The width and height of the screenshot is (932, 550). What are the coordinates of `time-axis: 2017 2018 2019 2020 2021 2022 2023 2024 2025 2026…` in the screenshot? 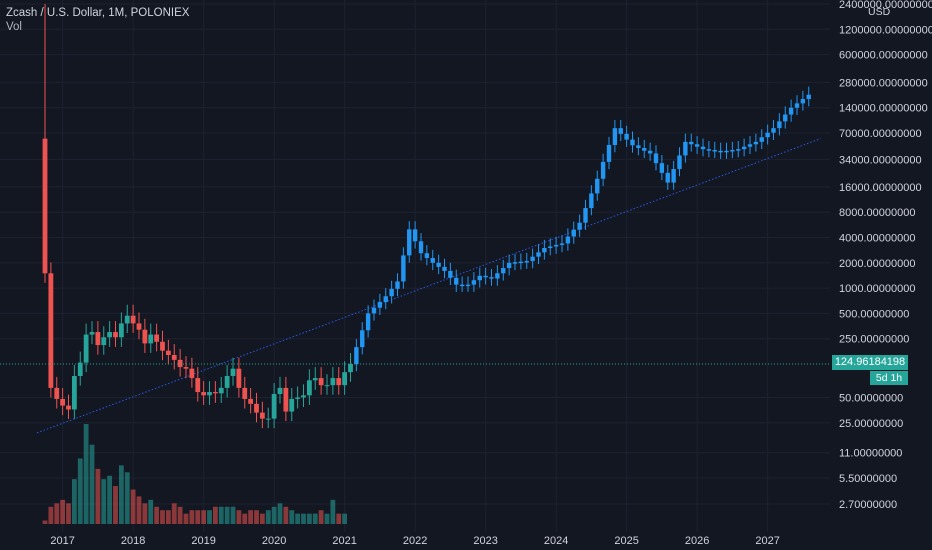 It's located at (414, 541).